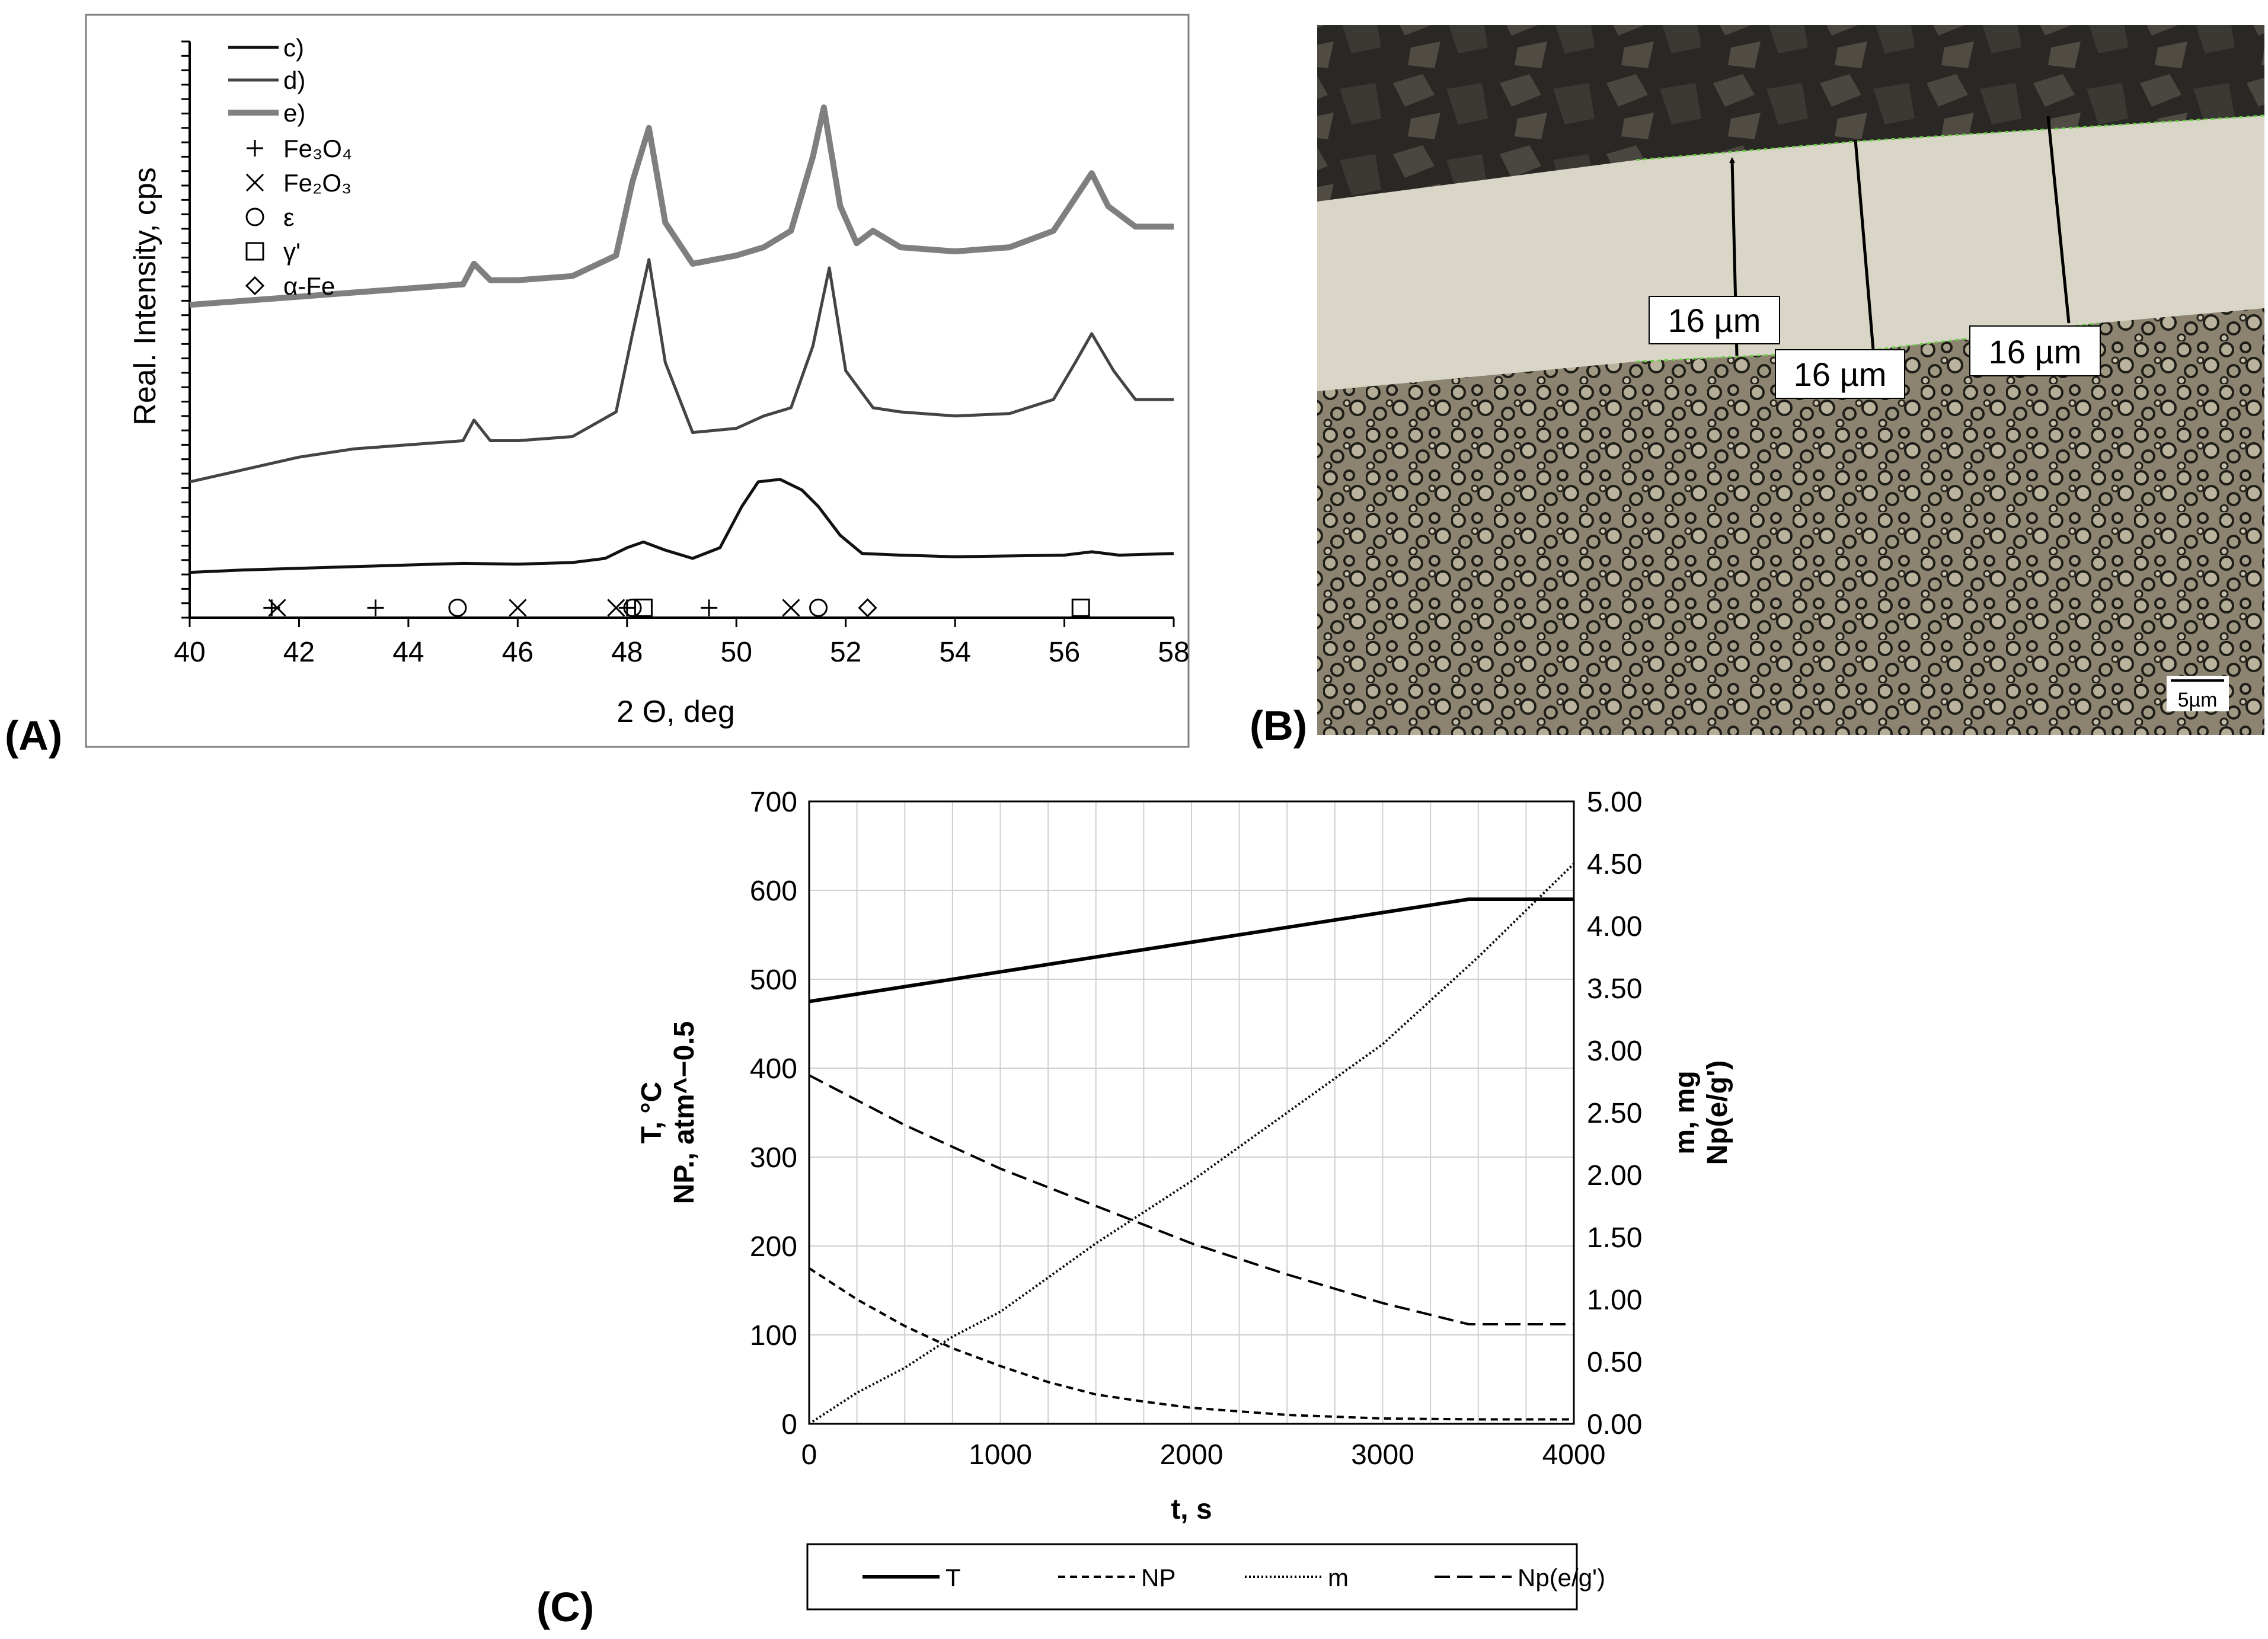 This screenshot has width=2268, height=1639. What do you see at coordinates (1000, 1455) in the screenshot?
I see `panel-c-x-tick-label: 1000` at bounding box center [1000, 1455].